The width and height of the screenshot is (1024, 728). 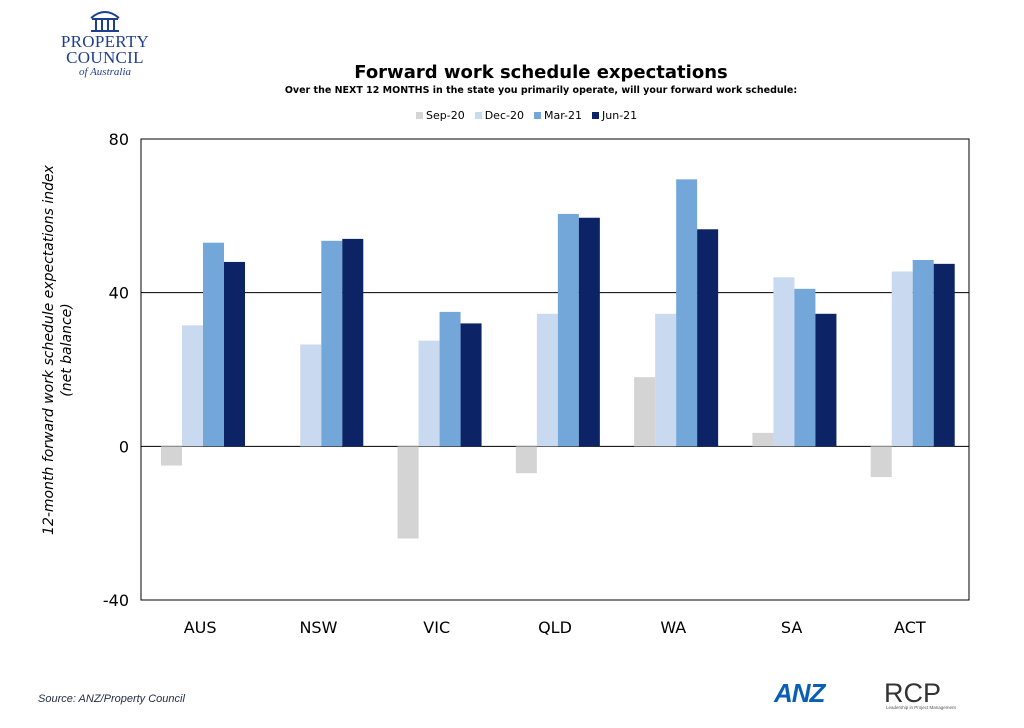 What do you see at coordinates (504, 115) in the screenshot?
I see `legend-label-dec-20: Dec-20` at bounding box center [504, 115].